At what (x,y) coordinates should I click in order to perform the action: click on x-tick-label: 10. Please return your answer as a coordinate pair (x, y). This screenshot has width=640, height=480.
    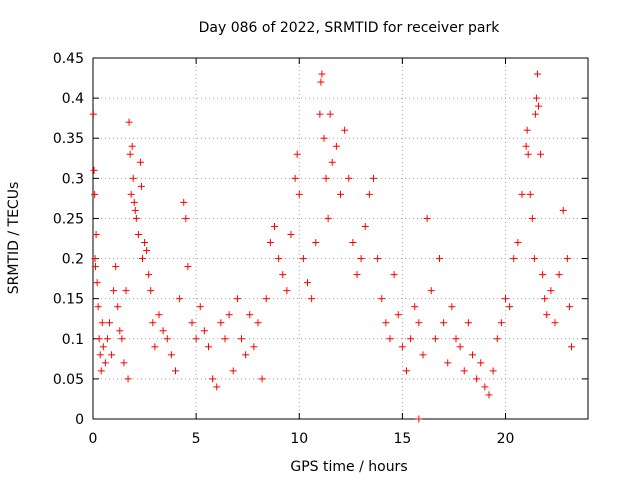
    Looking at the image, I should click on (299, 439).